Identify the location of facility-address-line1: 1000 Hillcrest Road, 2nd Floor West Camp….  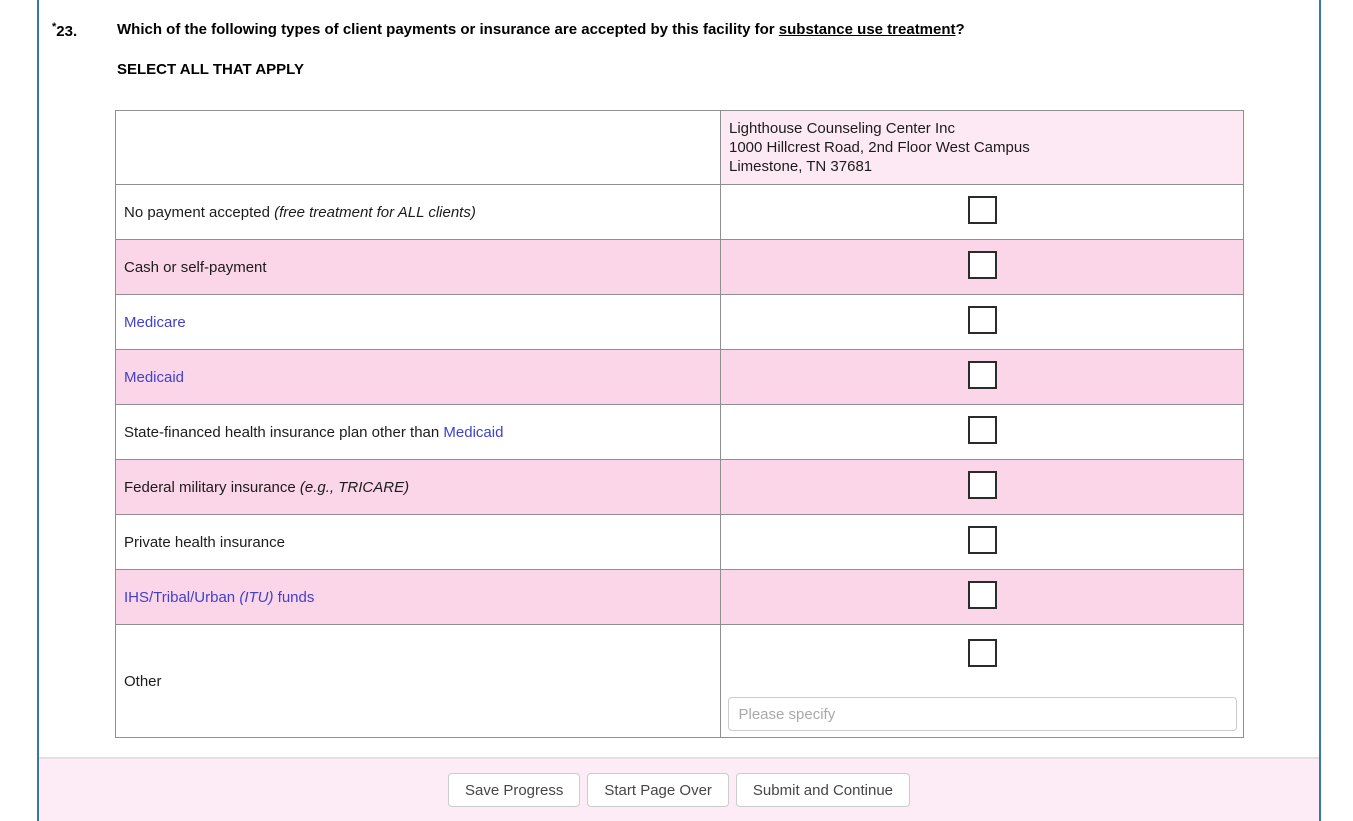
(879, 147).